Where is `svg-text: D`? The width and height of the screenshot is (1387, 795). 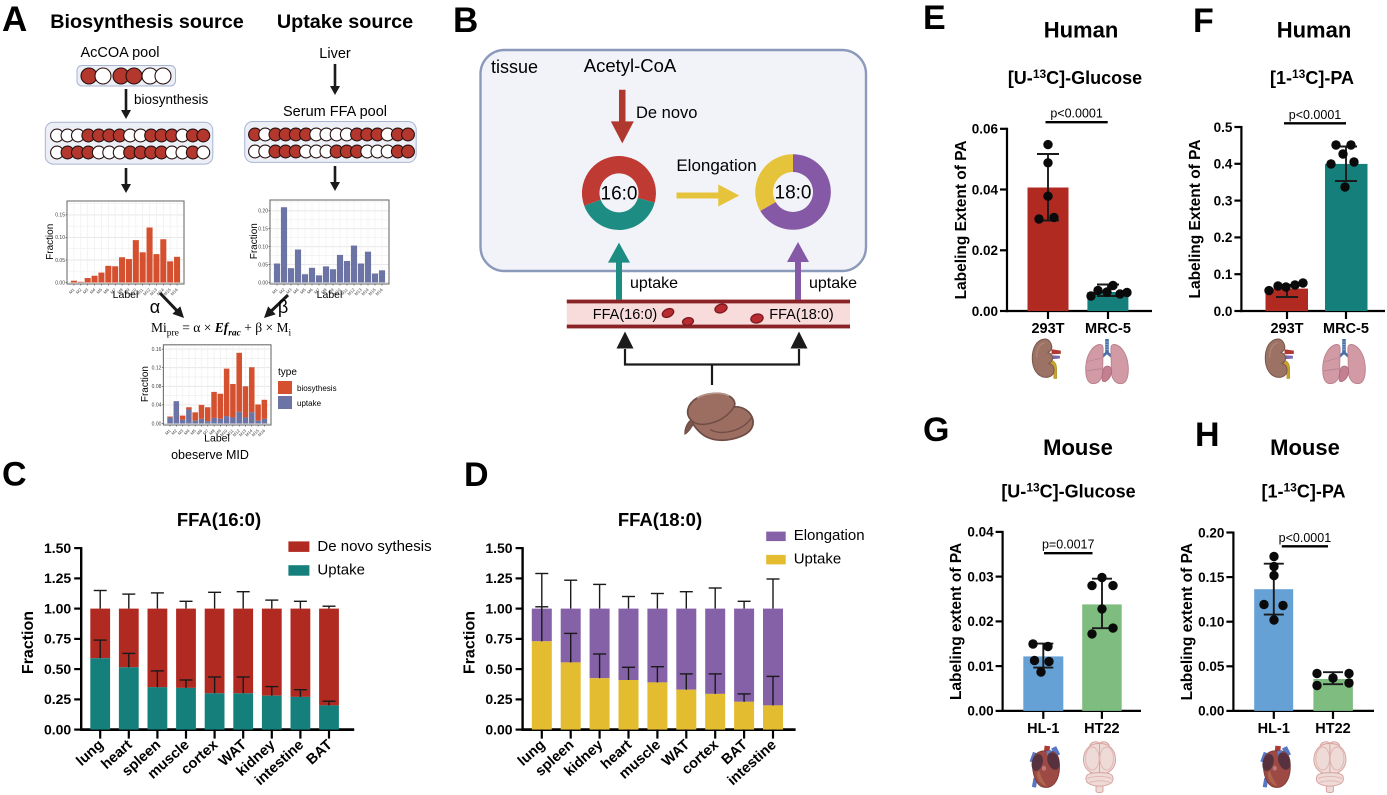
svg-text: D is located at coordinates (476, 475).